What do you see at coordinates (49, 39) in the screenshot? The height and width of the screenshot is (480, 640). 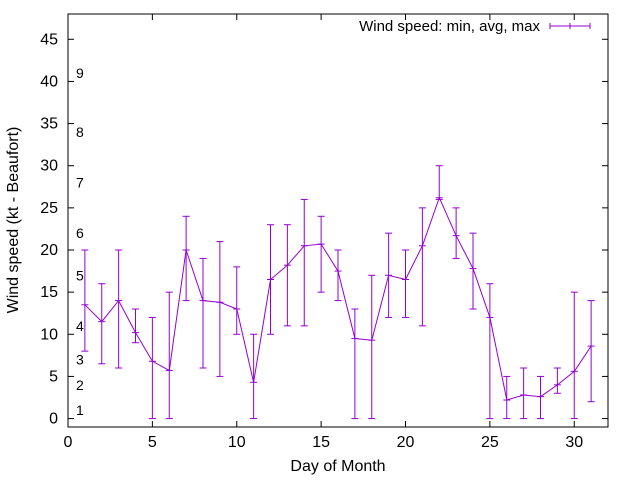 I see `y-tick-label: 45` at bounding box center [49, 39].